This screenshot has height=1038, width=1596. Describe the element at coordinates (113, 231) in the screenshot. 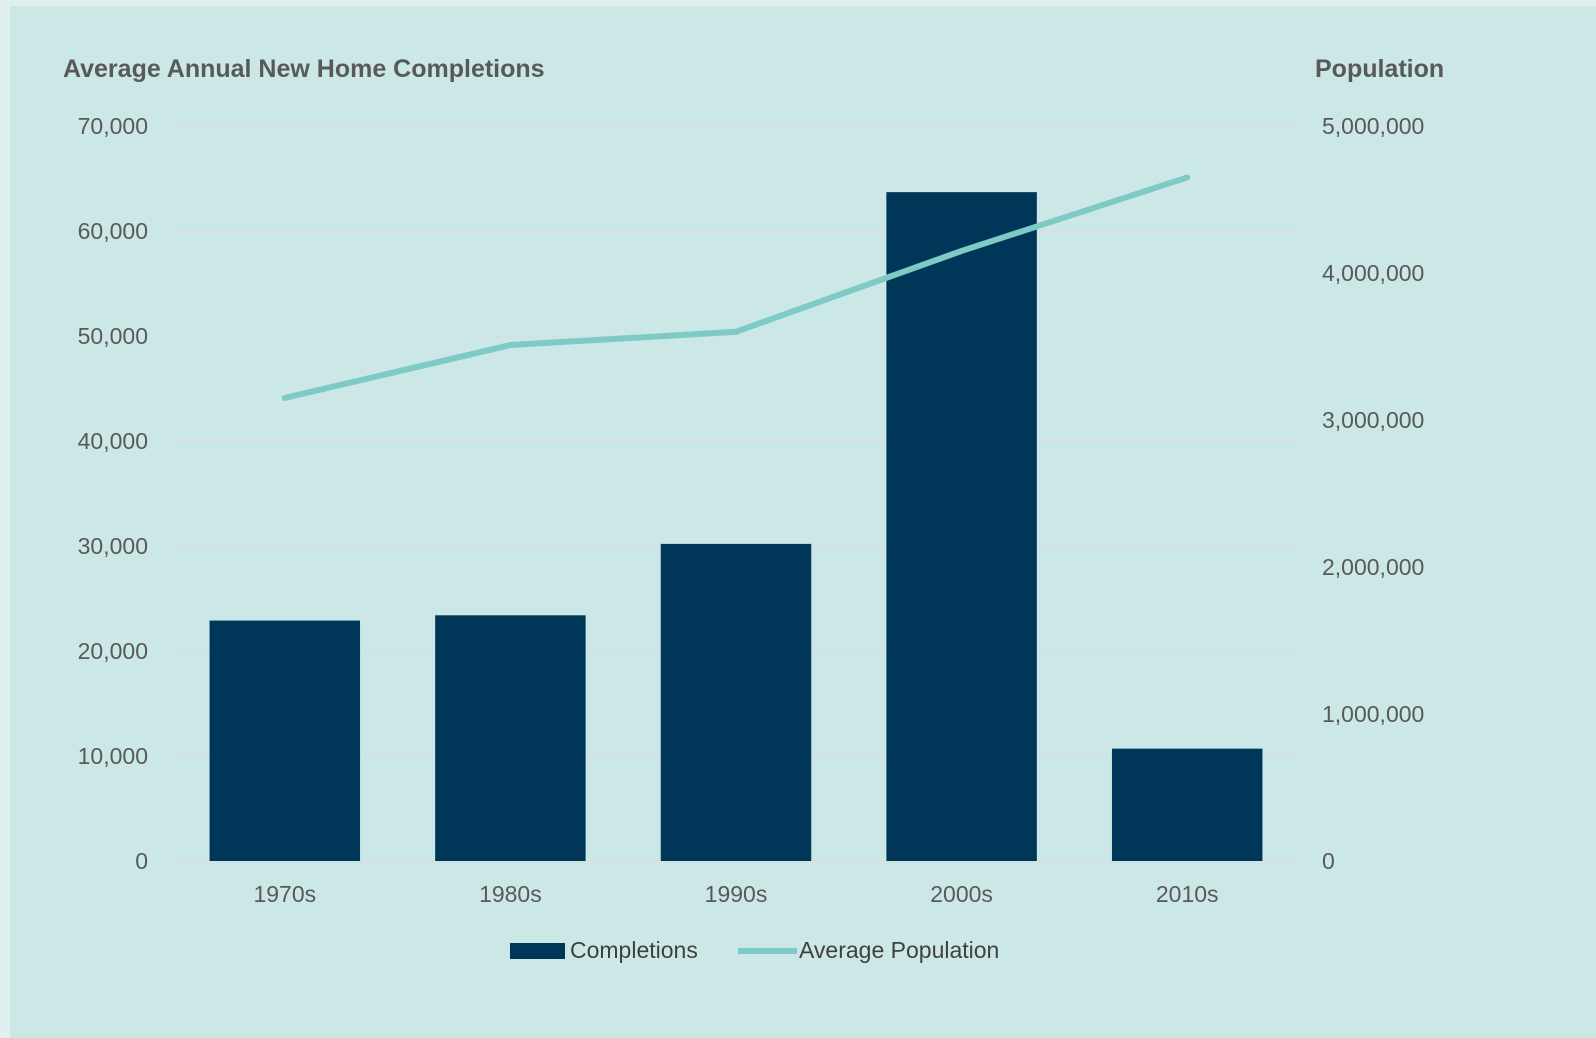

I see `left-tick-label: 60,000` at that location.